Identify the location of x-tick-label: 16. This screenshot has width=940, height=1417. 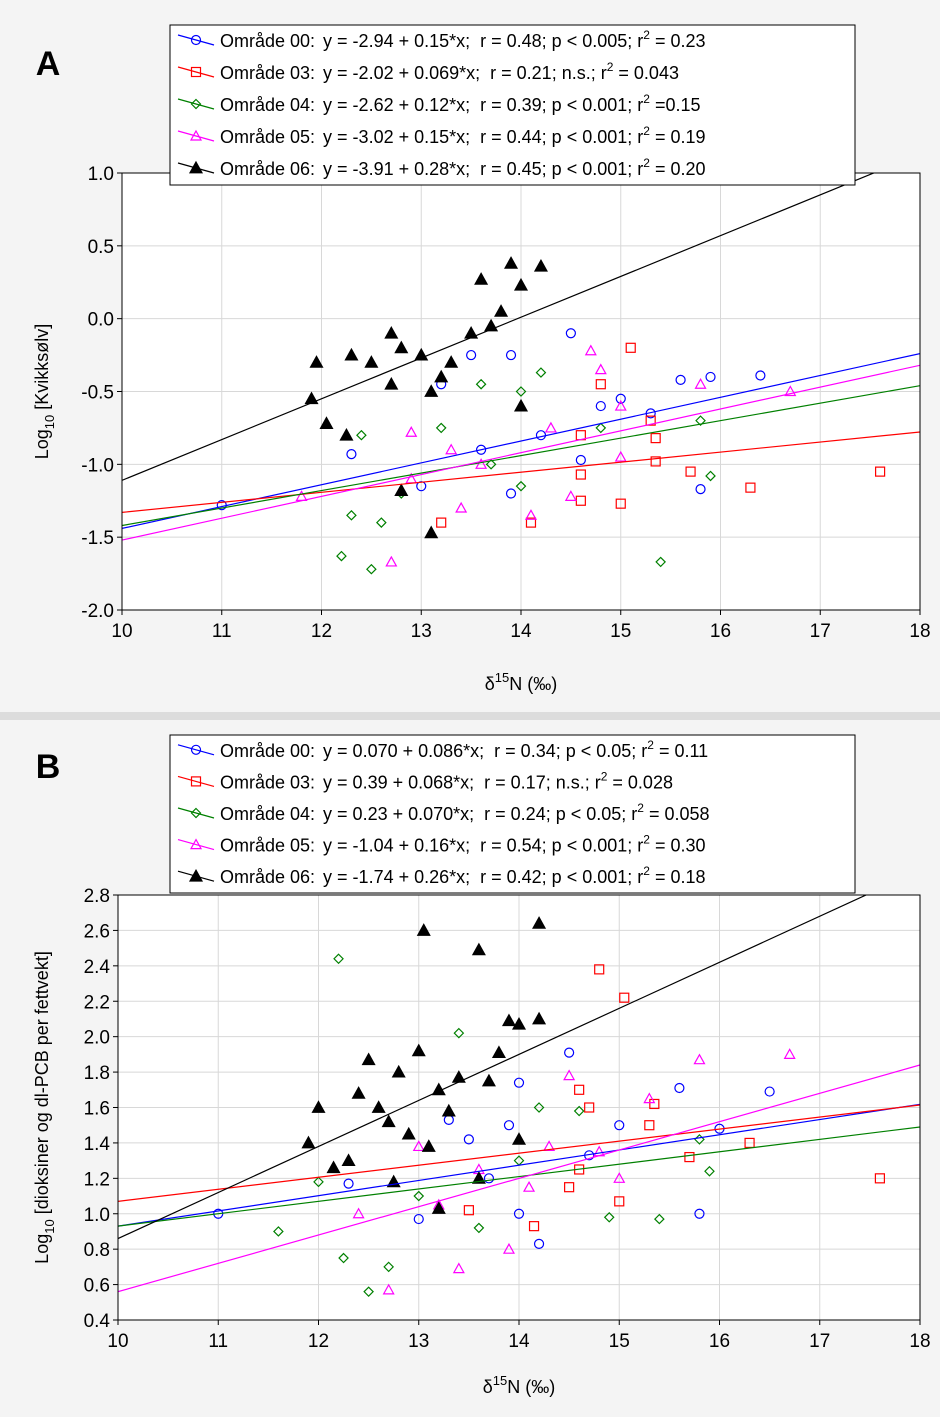
(719, 1341).